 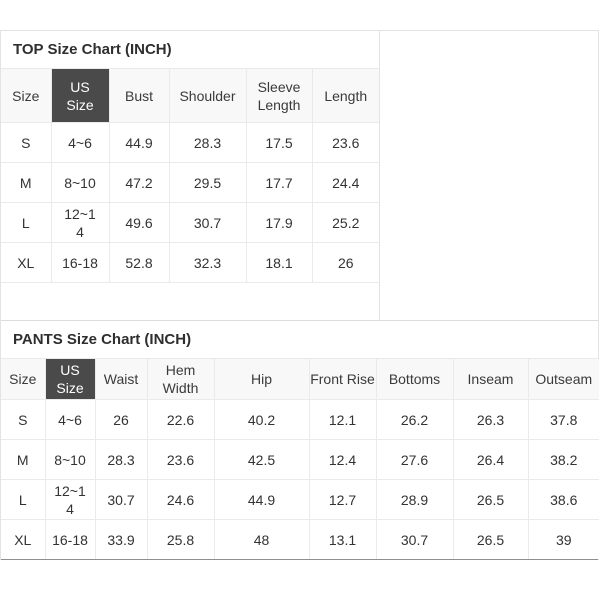 I want to click on top-table-header-cell: Length, so click(x=345, y=95).